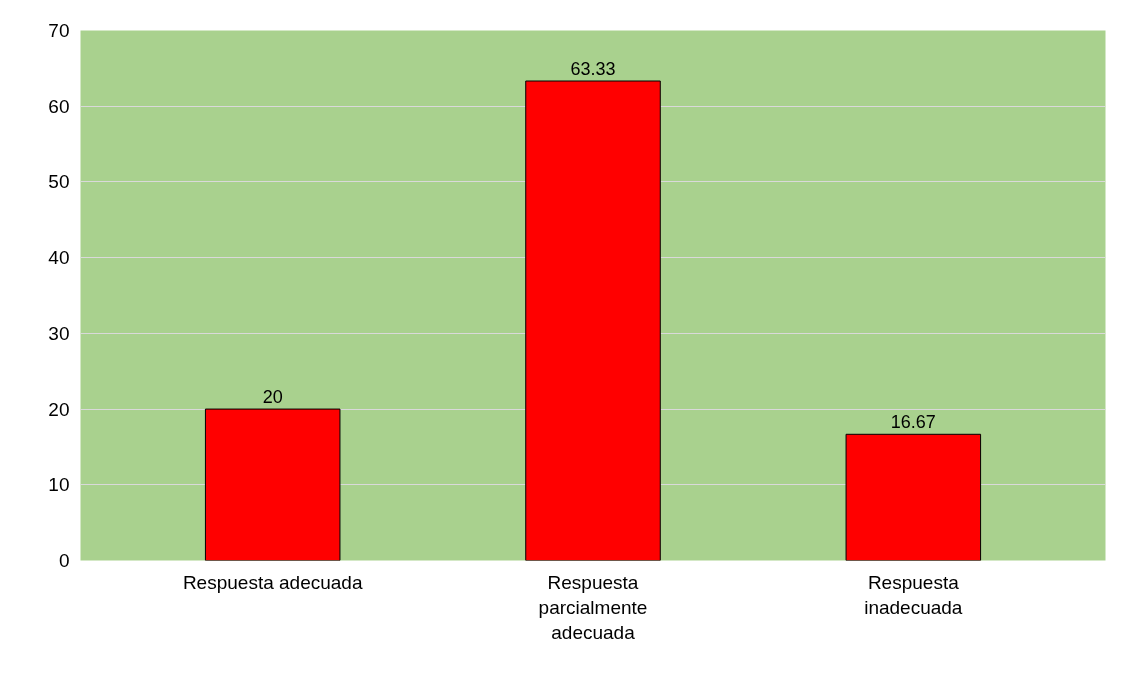  Describe the element at coordinates (913, 594) in the screenshot. I see `x-tick-label: Respuesta inadecuada` at that location.